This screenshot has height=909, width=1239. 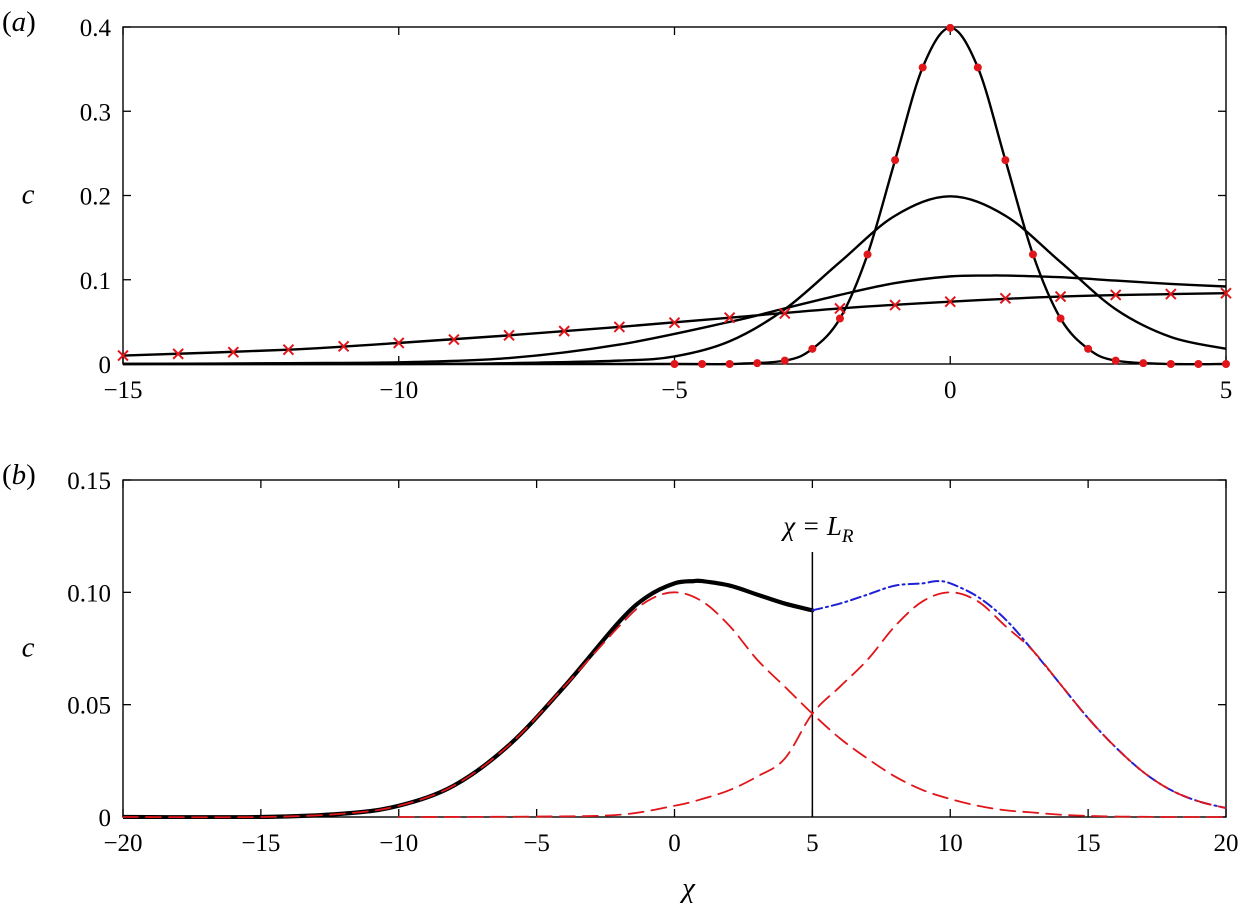 What do you see at coordinates (89, 593) in the screenshot?
I see `y-tick-label: 0.10` at bounding box center [89, 593].